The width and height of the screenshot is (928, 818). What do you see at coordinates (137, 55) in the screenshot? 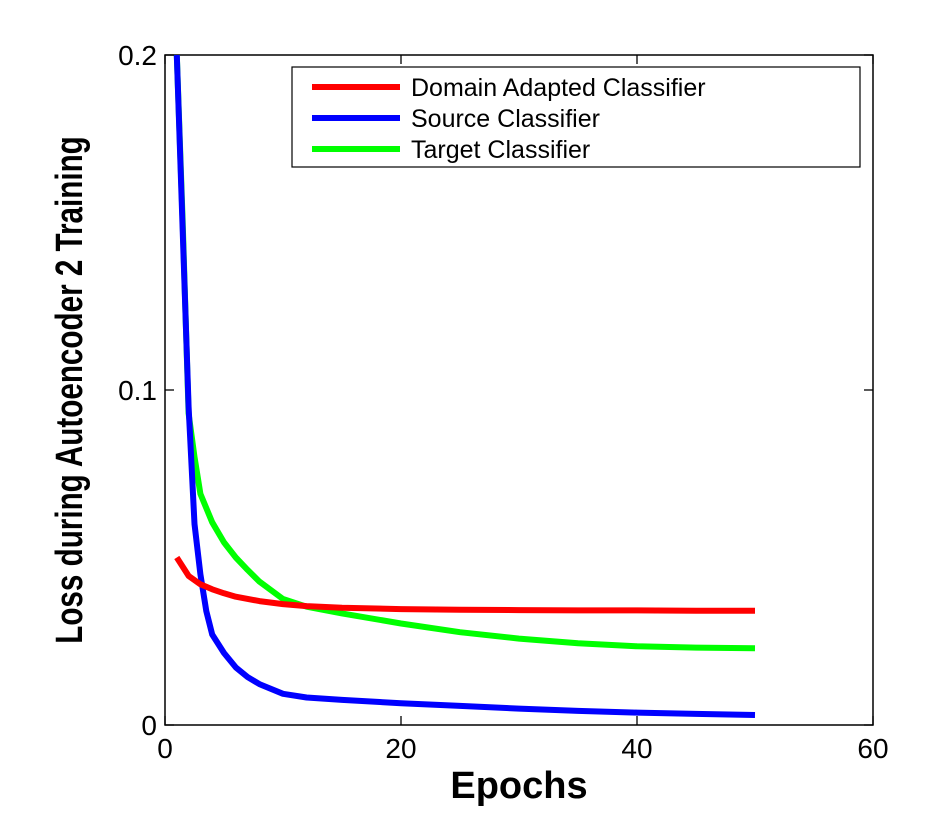
I see `y-tick-label: 0.2` at bounding box center [137, 55].